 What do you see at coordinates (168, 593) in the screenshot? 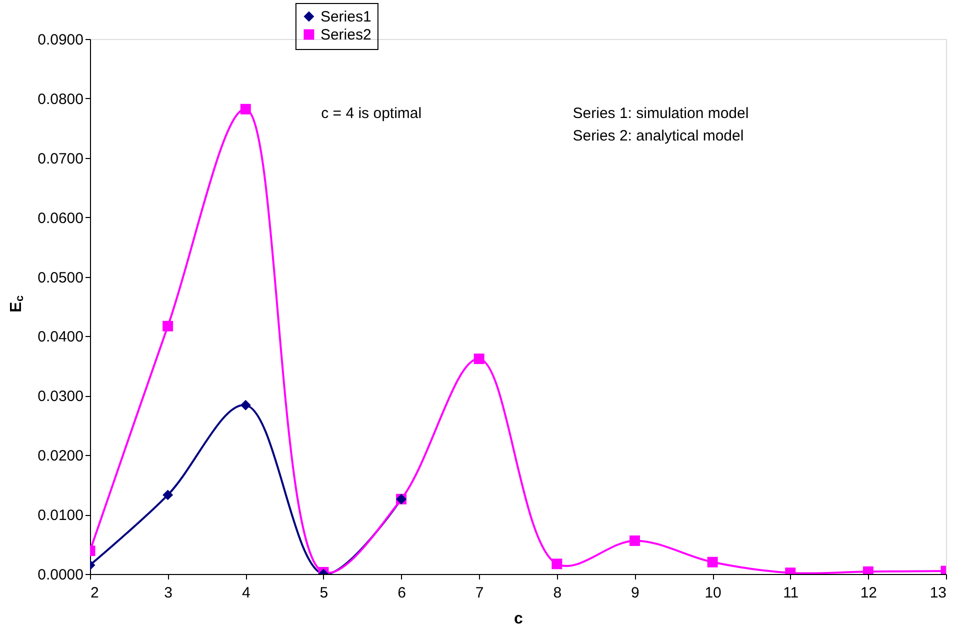
I see `x-tick-label: 3` at bounding box center [168, 593].